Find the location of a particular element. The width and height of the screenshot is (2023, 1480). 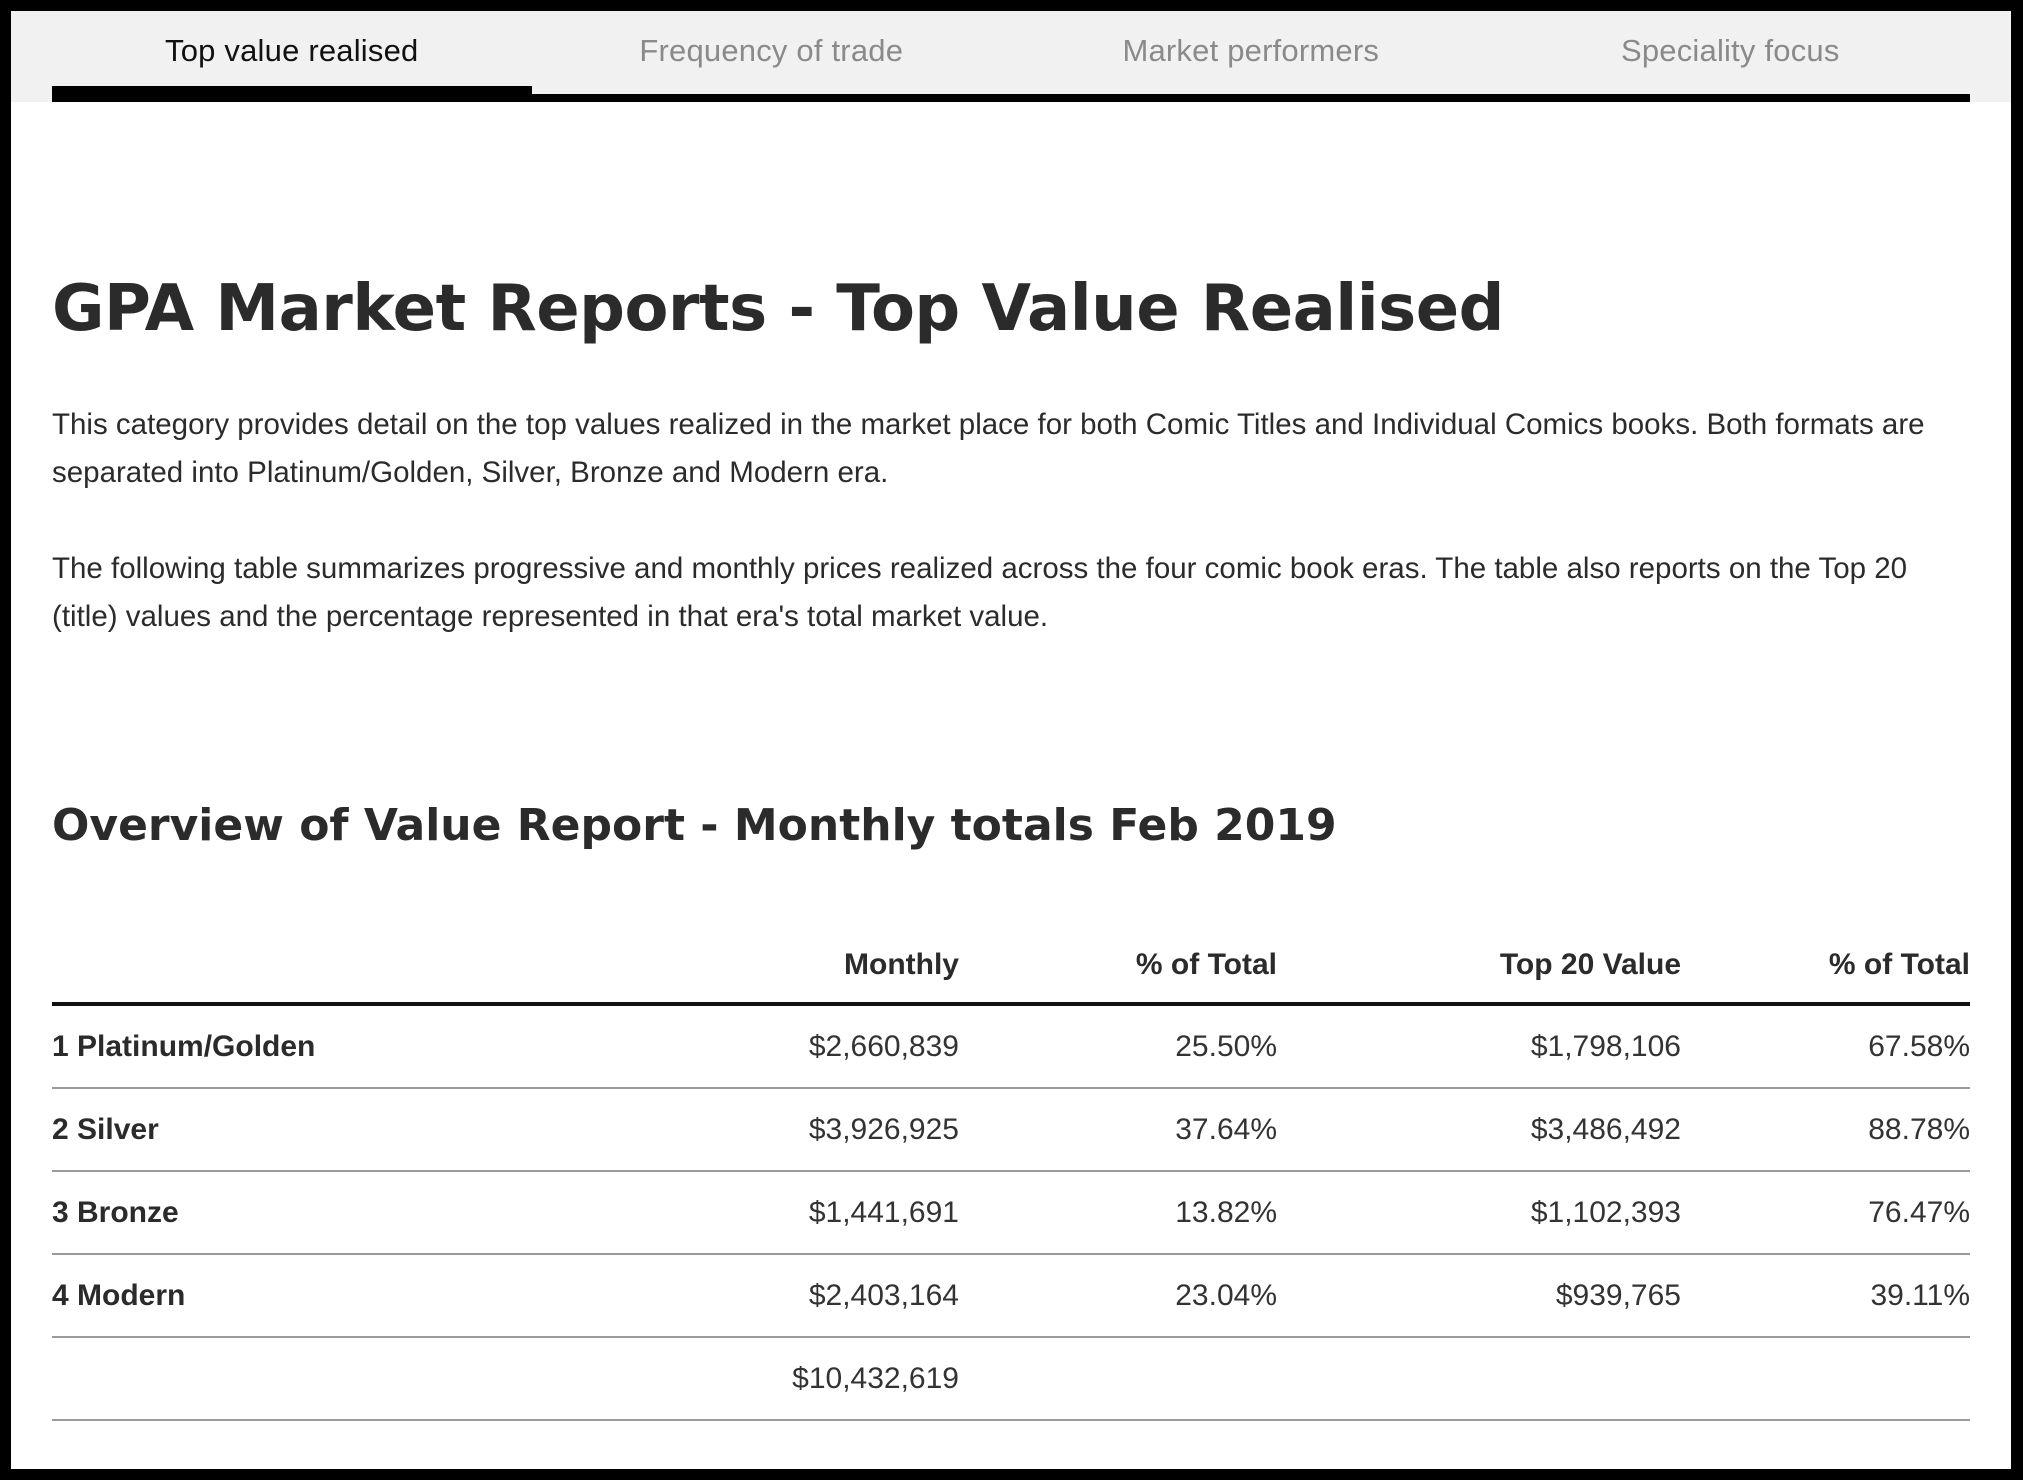

top20-pct-cell: 39.11% is located at coordinates (1825, 1296).